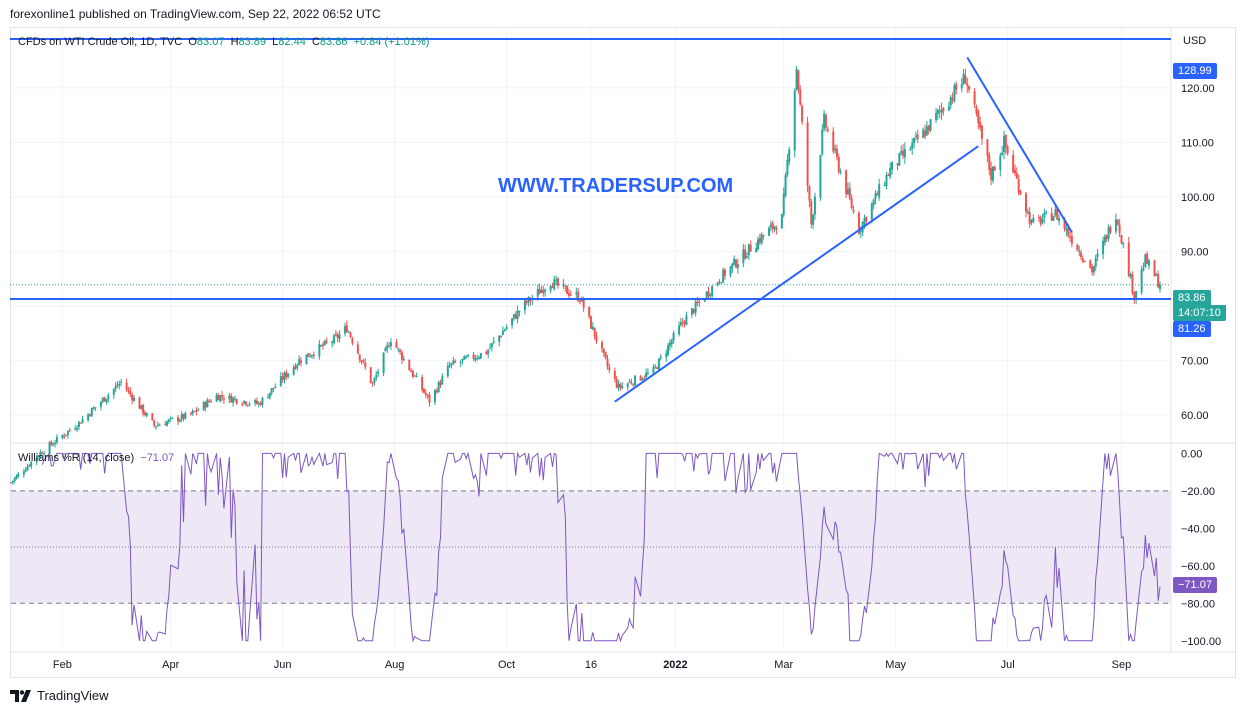 The height and width of the screenshot is (713, 1246). Describe the element at coordinates (157, 458) in the screenshot. I see `indicator-value: −71.07` at that location.